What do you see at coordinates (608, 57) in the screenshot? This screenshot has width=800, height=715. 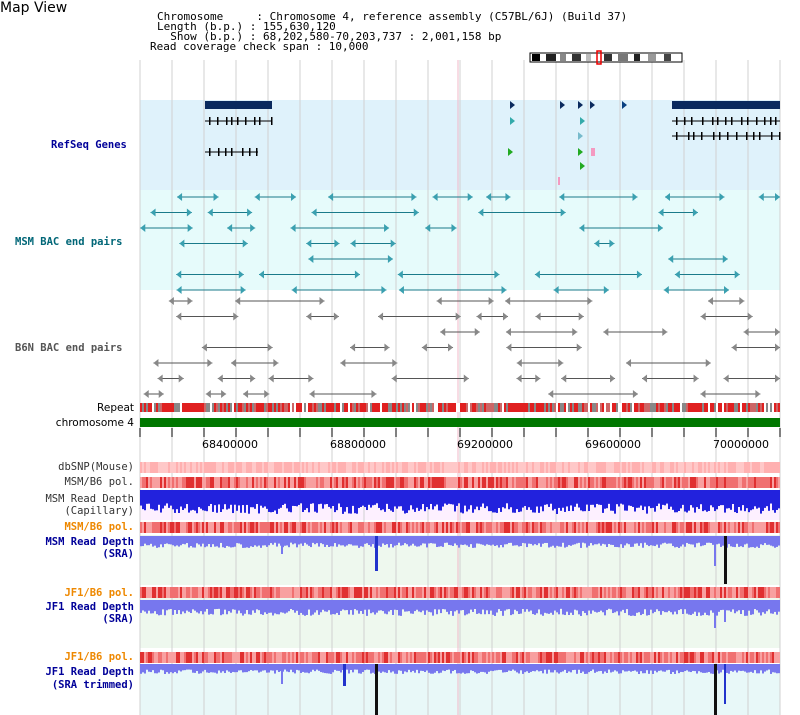 I see `ideogram-band` at bounding box center [608, 57].